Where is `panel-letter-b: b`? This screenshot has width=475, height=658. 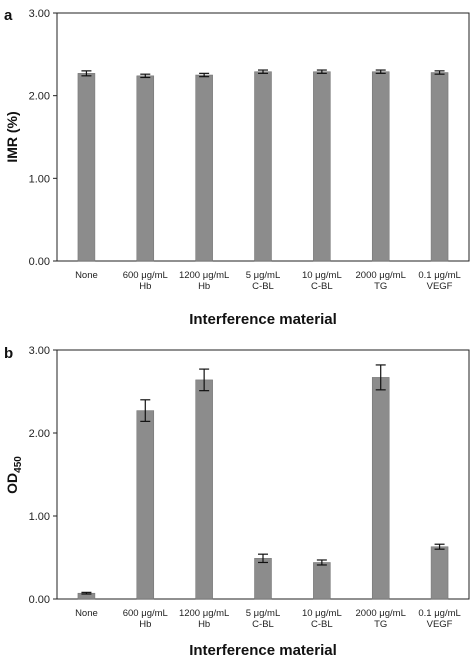
panel-letter-b: b is located at coordinates (8, 353).